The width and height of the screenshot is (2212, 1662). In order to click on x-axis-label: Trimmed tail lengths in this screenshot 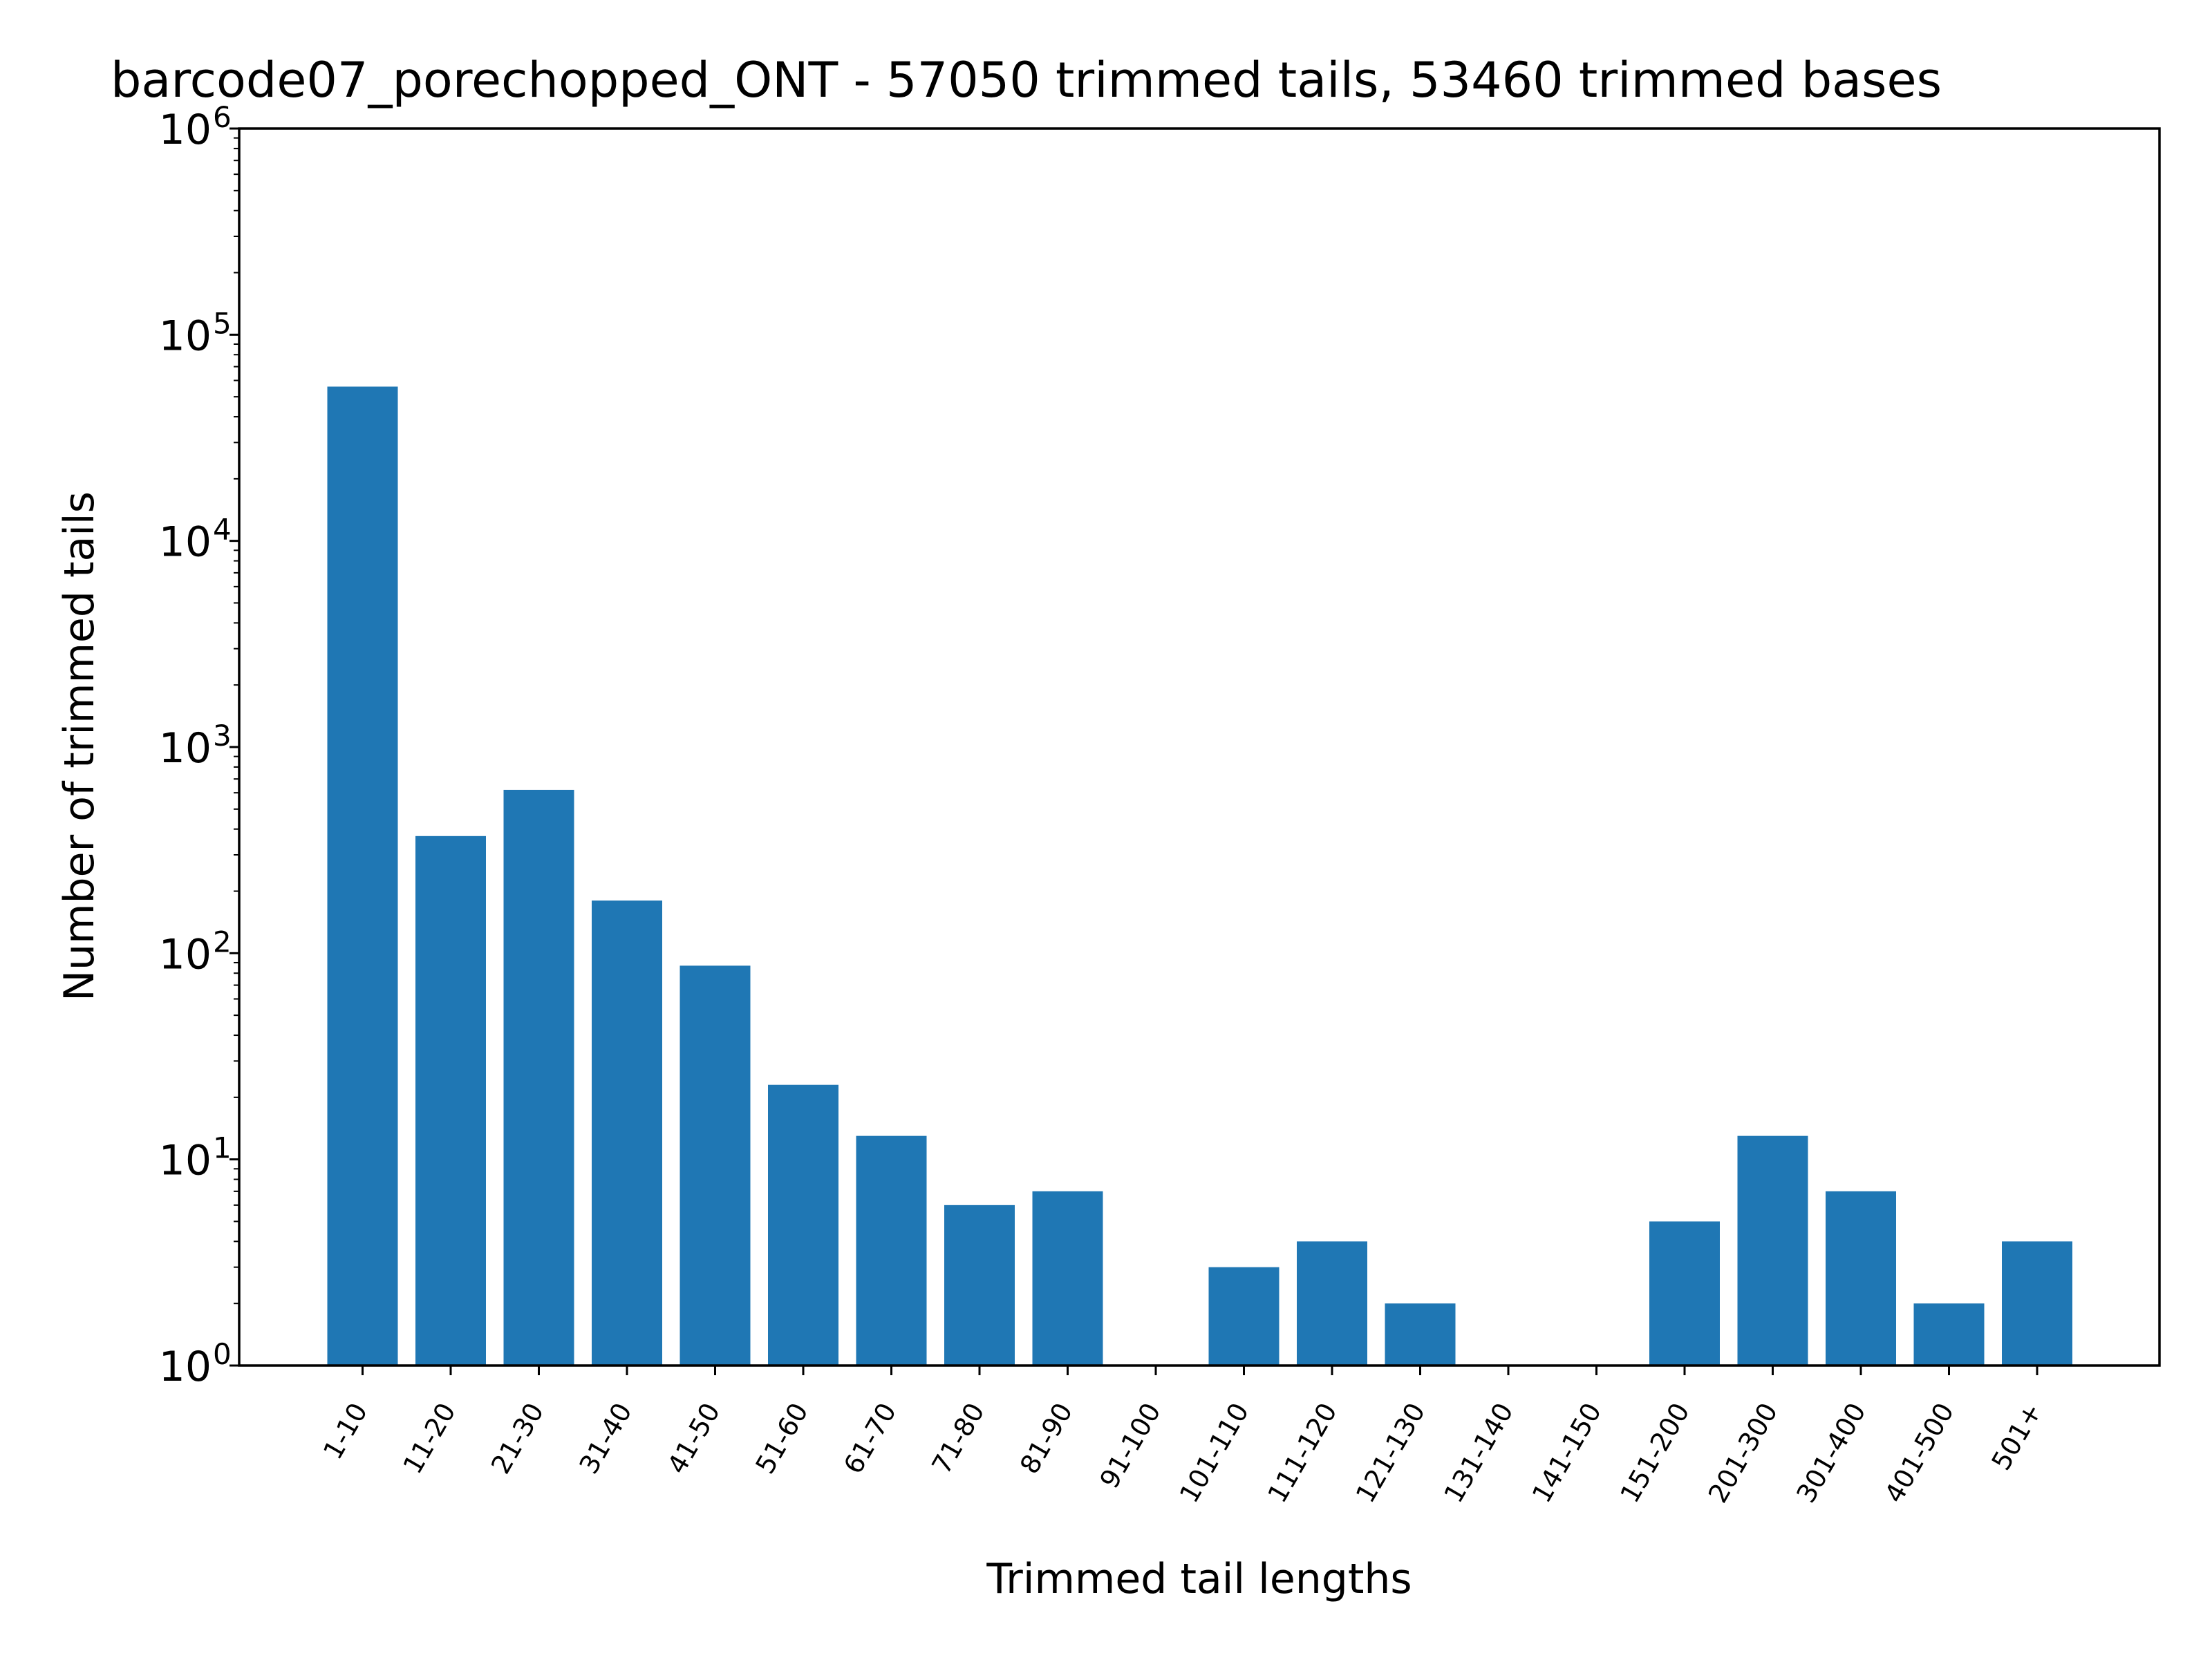, I will do `click(1199, 1579)`.